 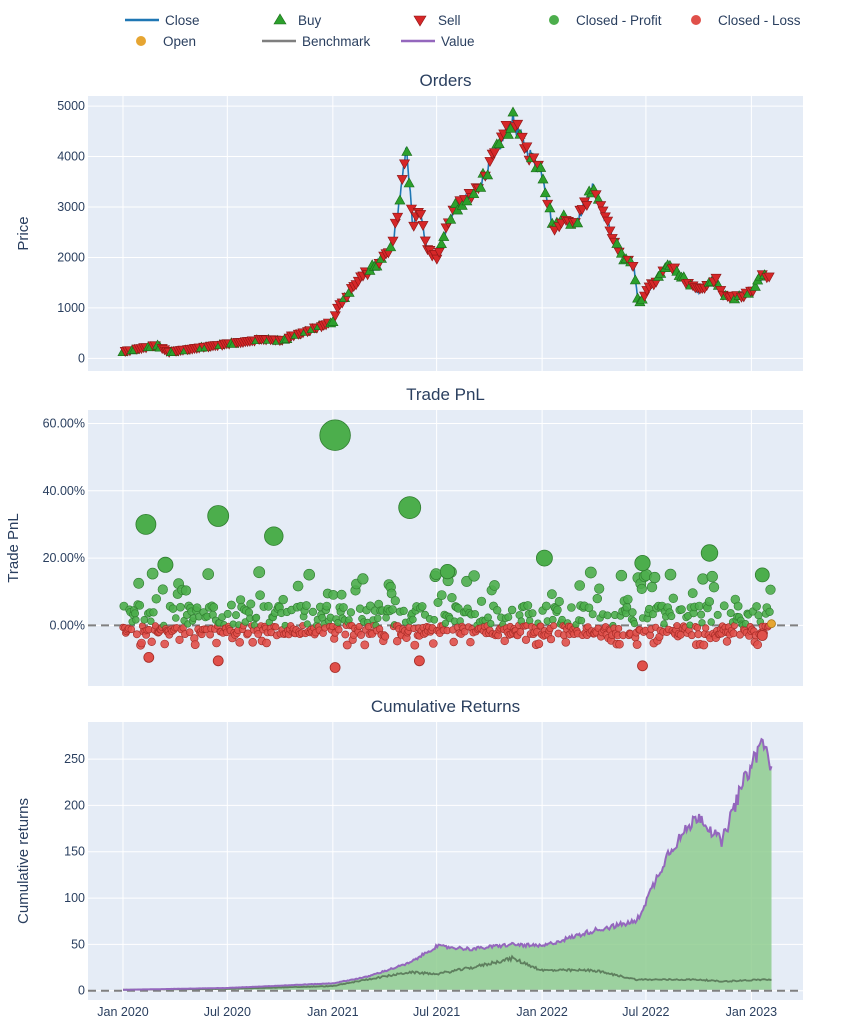 I want to click on legend-item-benchmark: Benchmark, so click(x=316, y=41).